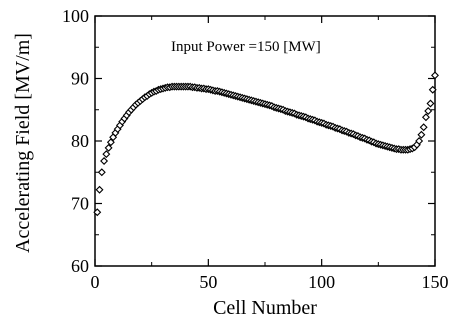 This screenshot has width=454, height=324. I want to click on y-tick-label: 80, so click(80, 141).